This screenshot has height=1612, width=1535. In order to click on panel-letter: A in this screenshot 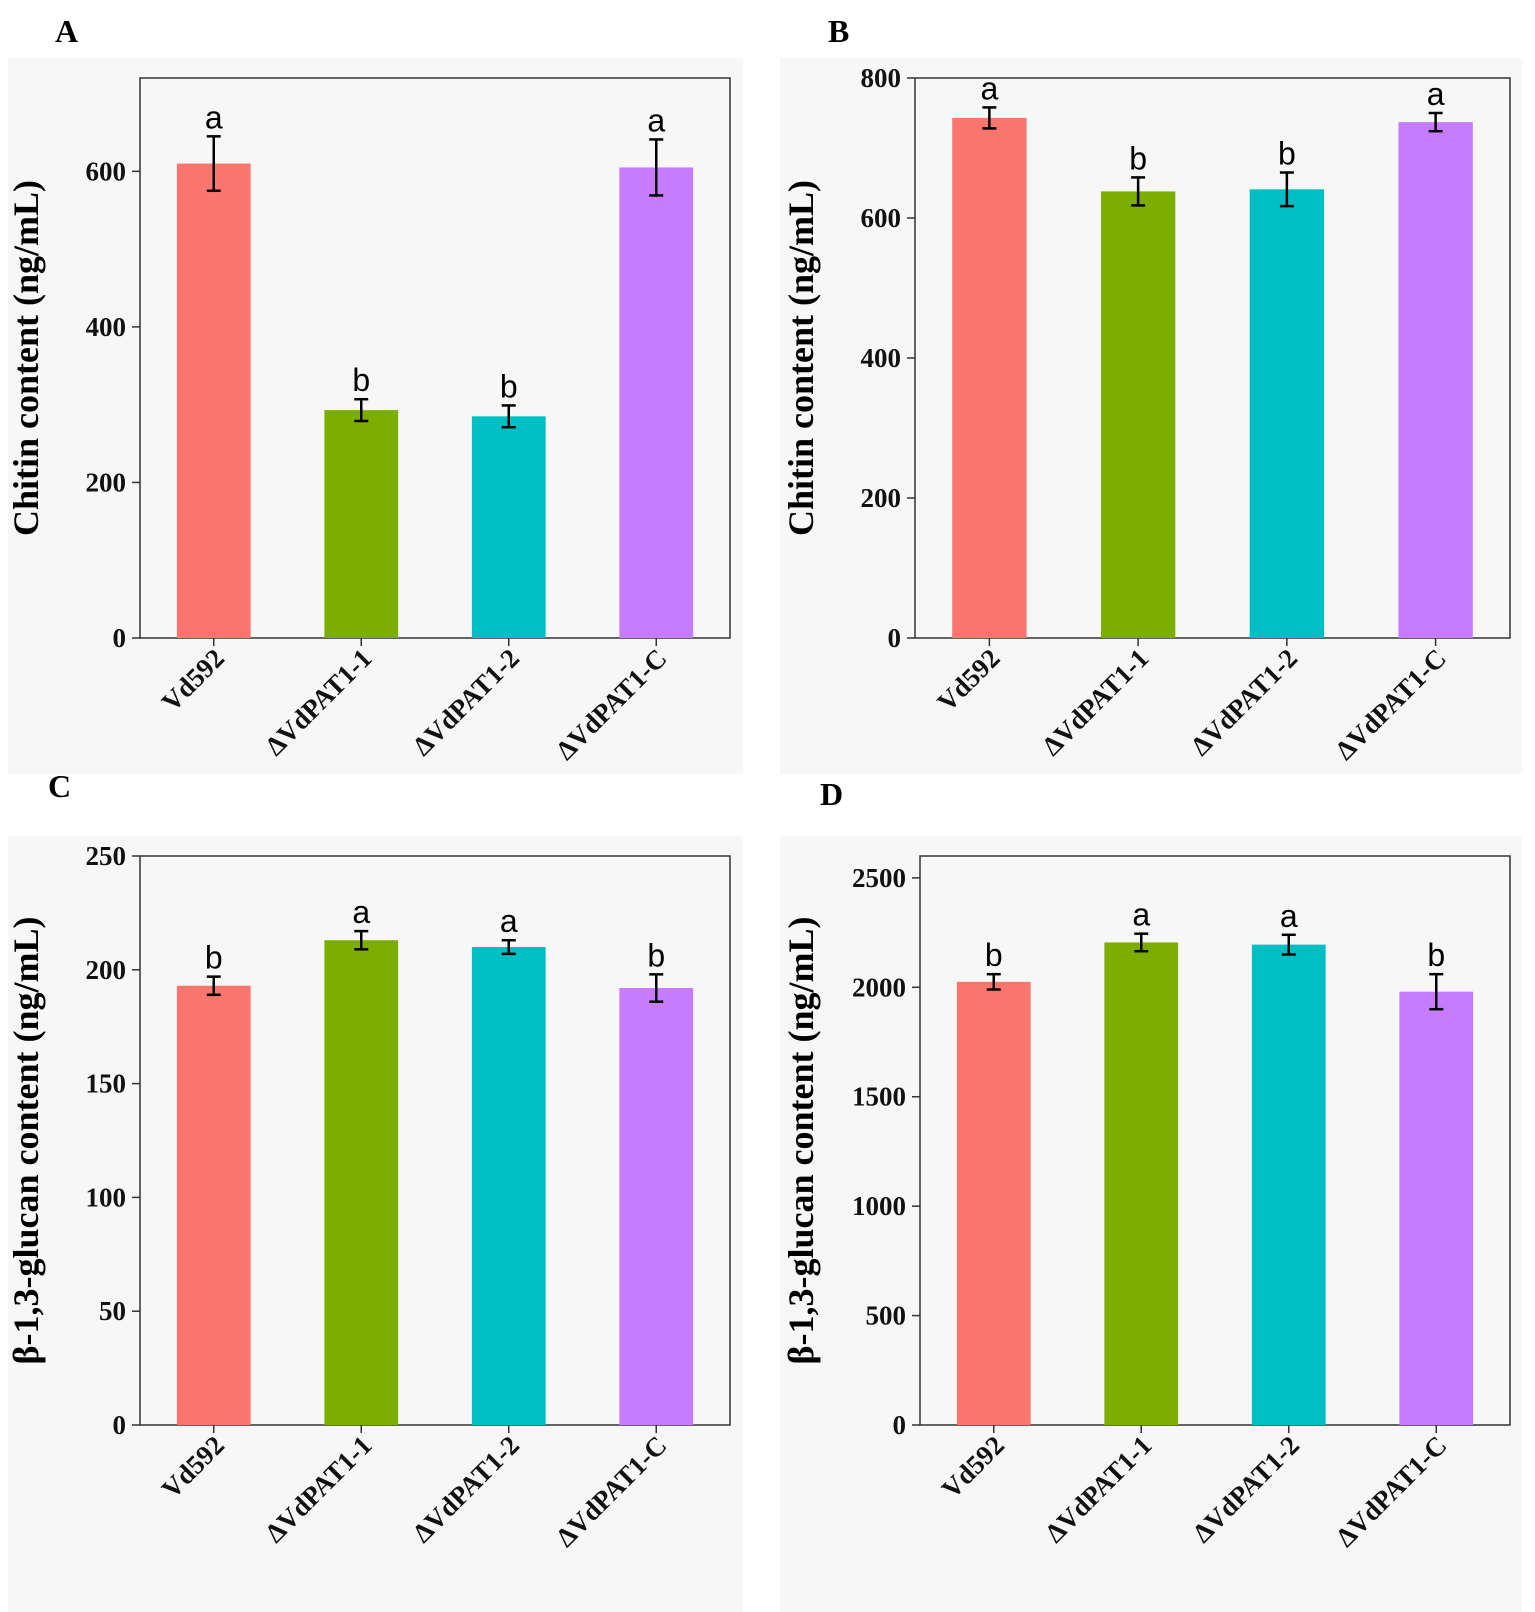, I will do `click(66, 31)`.